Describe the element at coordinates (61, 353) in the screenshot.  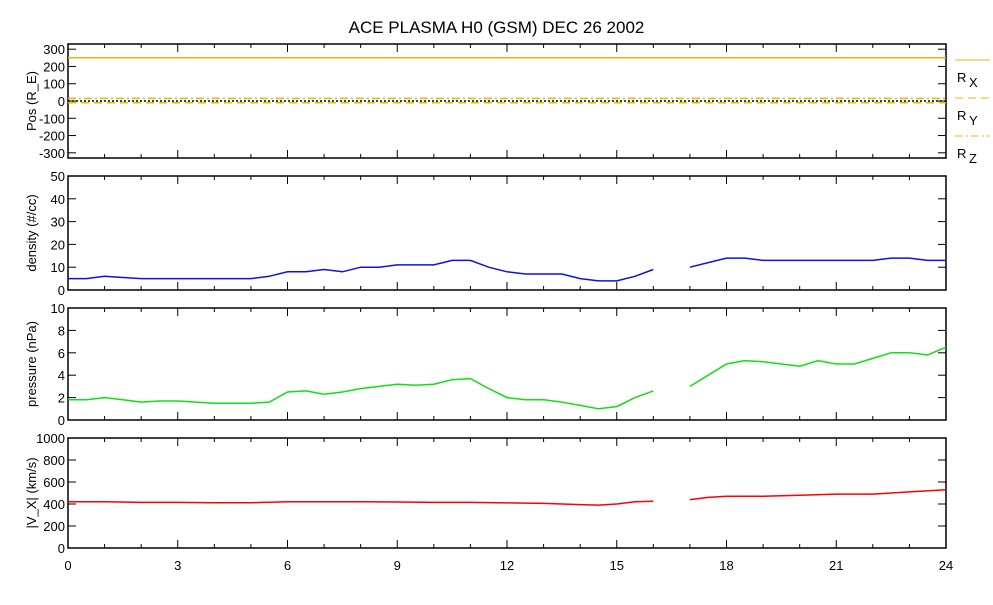
I see `y-tick-label: 6` at that location.